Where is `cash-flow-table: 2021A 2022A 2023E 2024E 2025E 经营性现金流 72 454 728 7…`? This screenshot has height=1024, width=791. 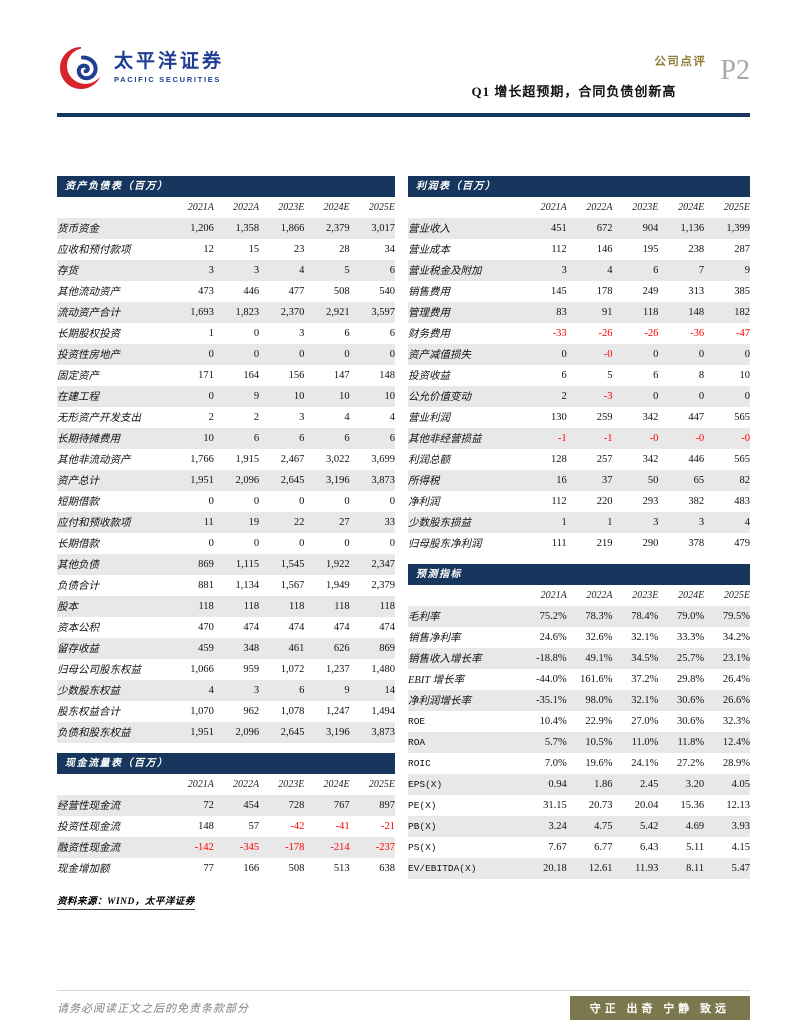 cash-flow-table: 2021A 2022A 2023E 2024E 2025E 经营性现金流 72 454 728 7… is located at coordinates (226, 826).